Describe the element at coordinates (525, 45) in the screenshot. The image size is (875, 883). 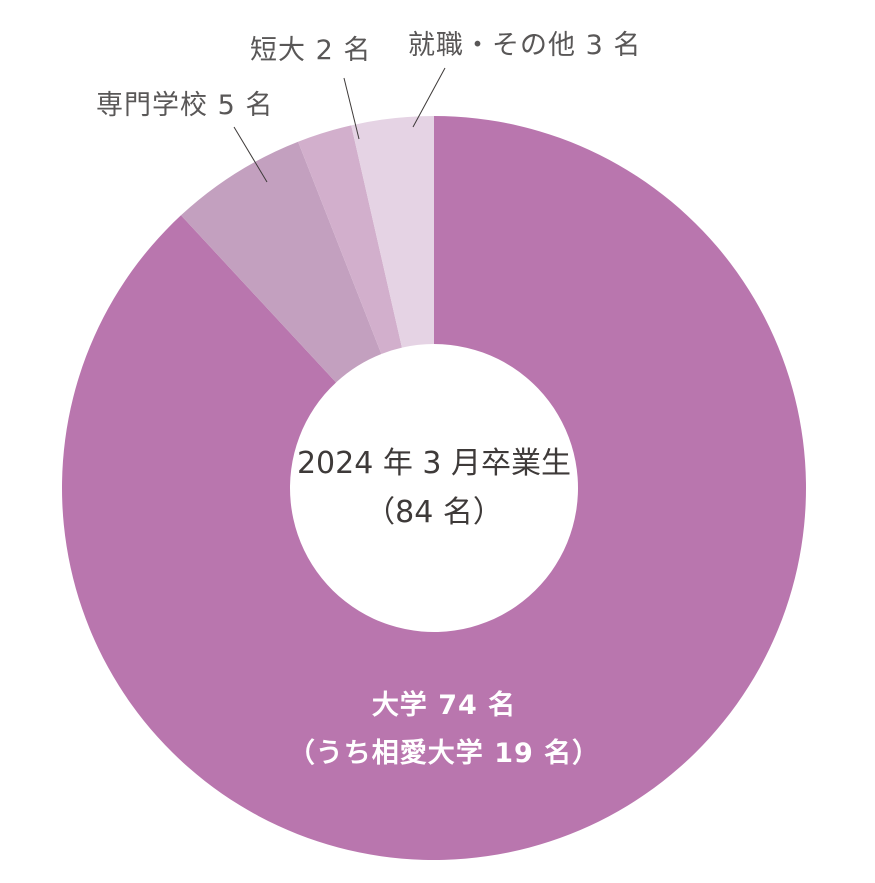
I see `label-employment-other: 就職・その他 3 名` at that location.